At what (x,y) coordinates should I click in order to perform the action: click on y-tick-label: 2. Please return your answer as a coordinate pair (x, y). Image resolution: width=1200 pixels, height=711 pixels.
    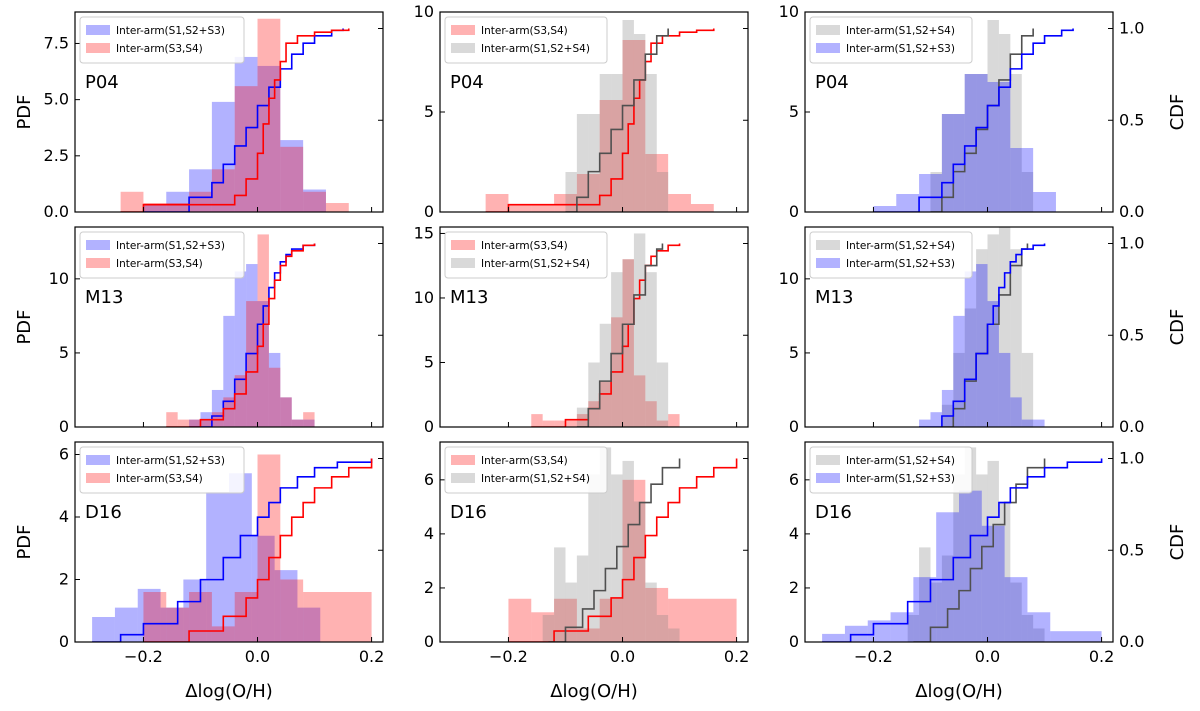
    Looking at the image, I should click on (794, 587).